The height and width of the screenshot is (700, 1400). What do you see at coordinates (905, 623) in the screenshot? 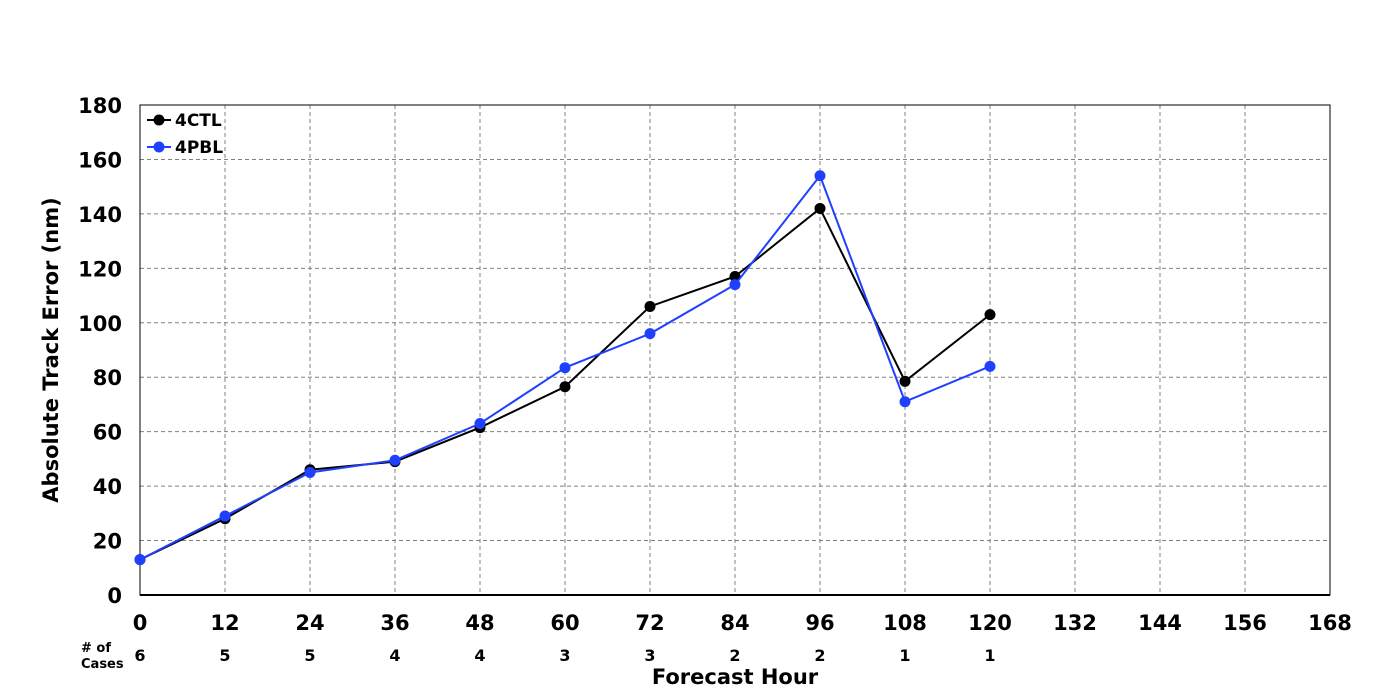
I see `x-tick-label: 108` at bounding box center [905, 623].